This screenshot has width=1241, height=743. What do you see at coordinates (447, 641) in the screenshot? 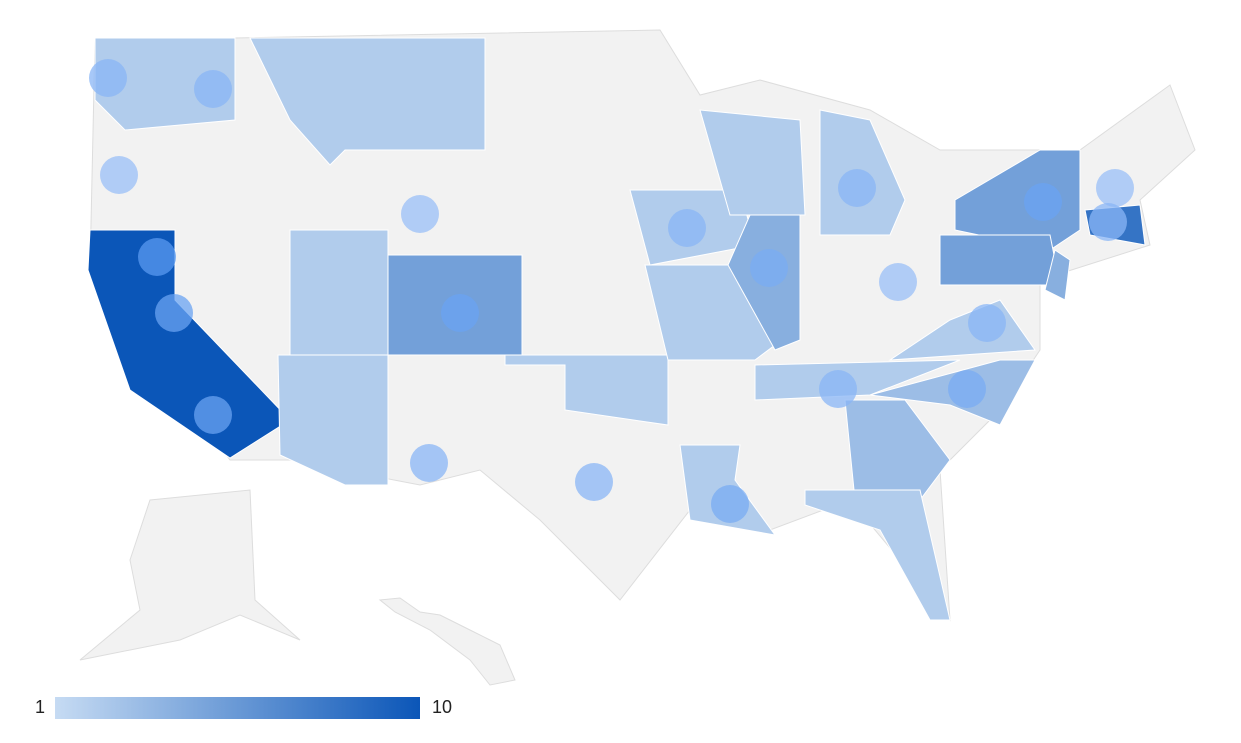
I see `hawaii` at bounding box center [447, 641].